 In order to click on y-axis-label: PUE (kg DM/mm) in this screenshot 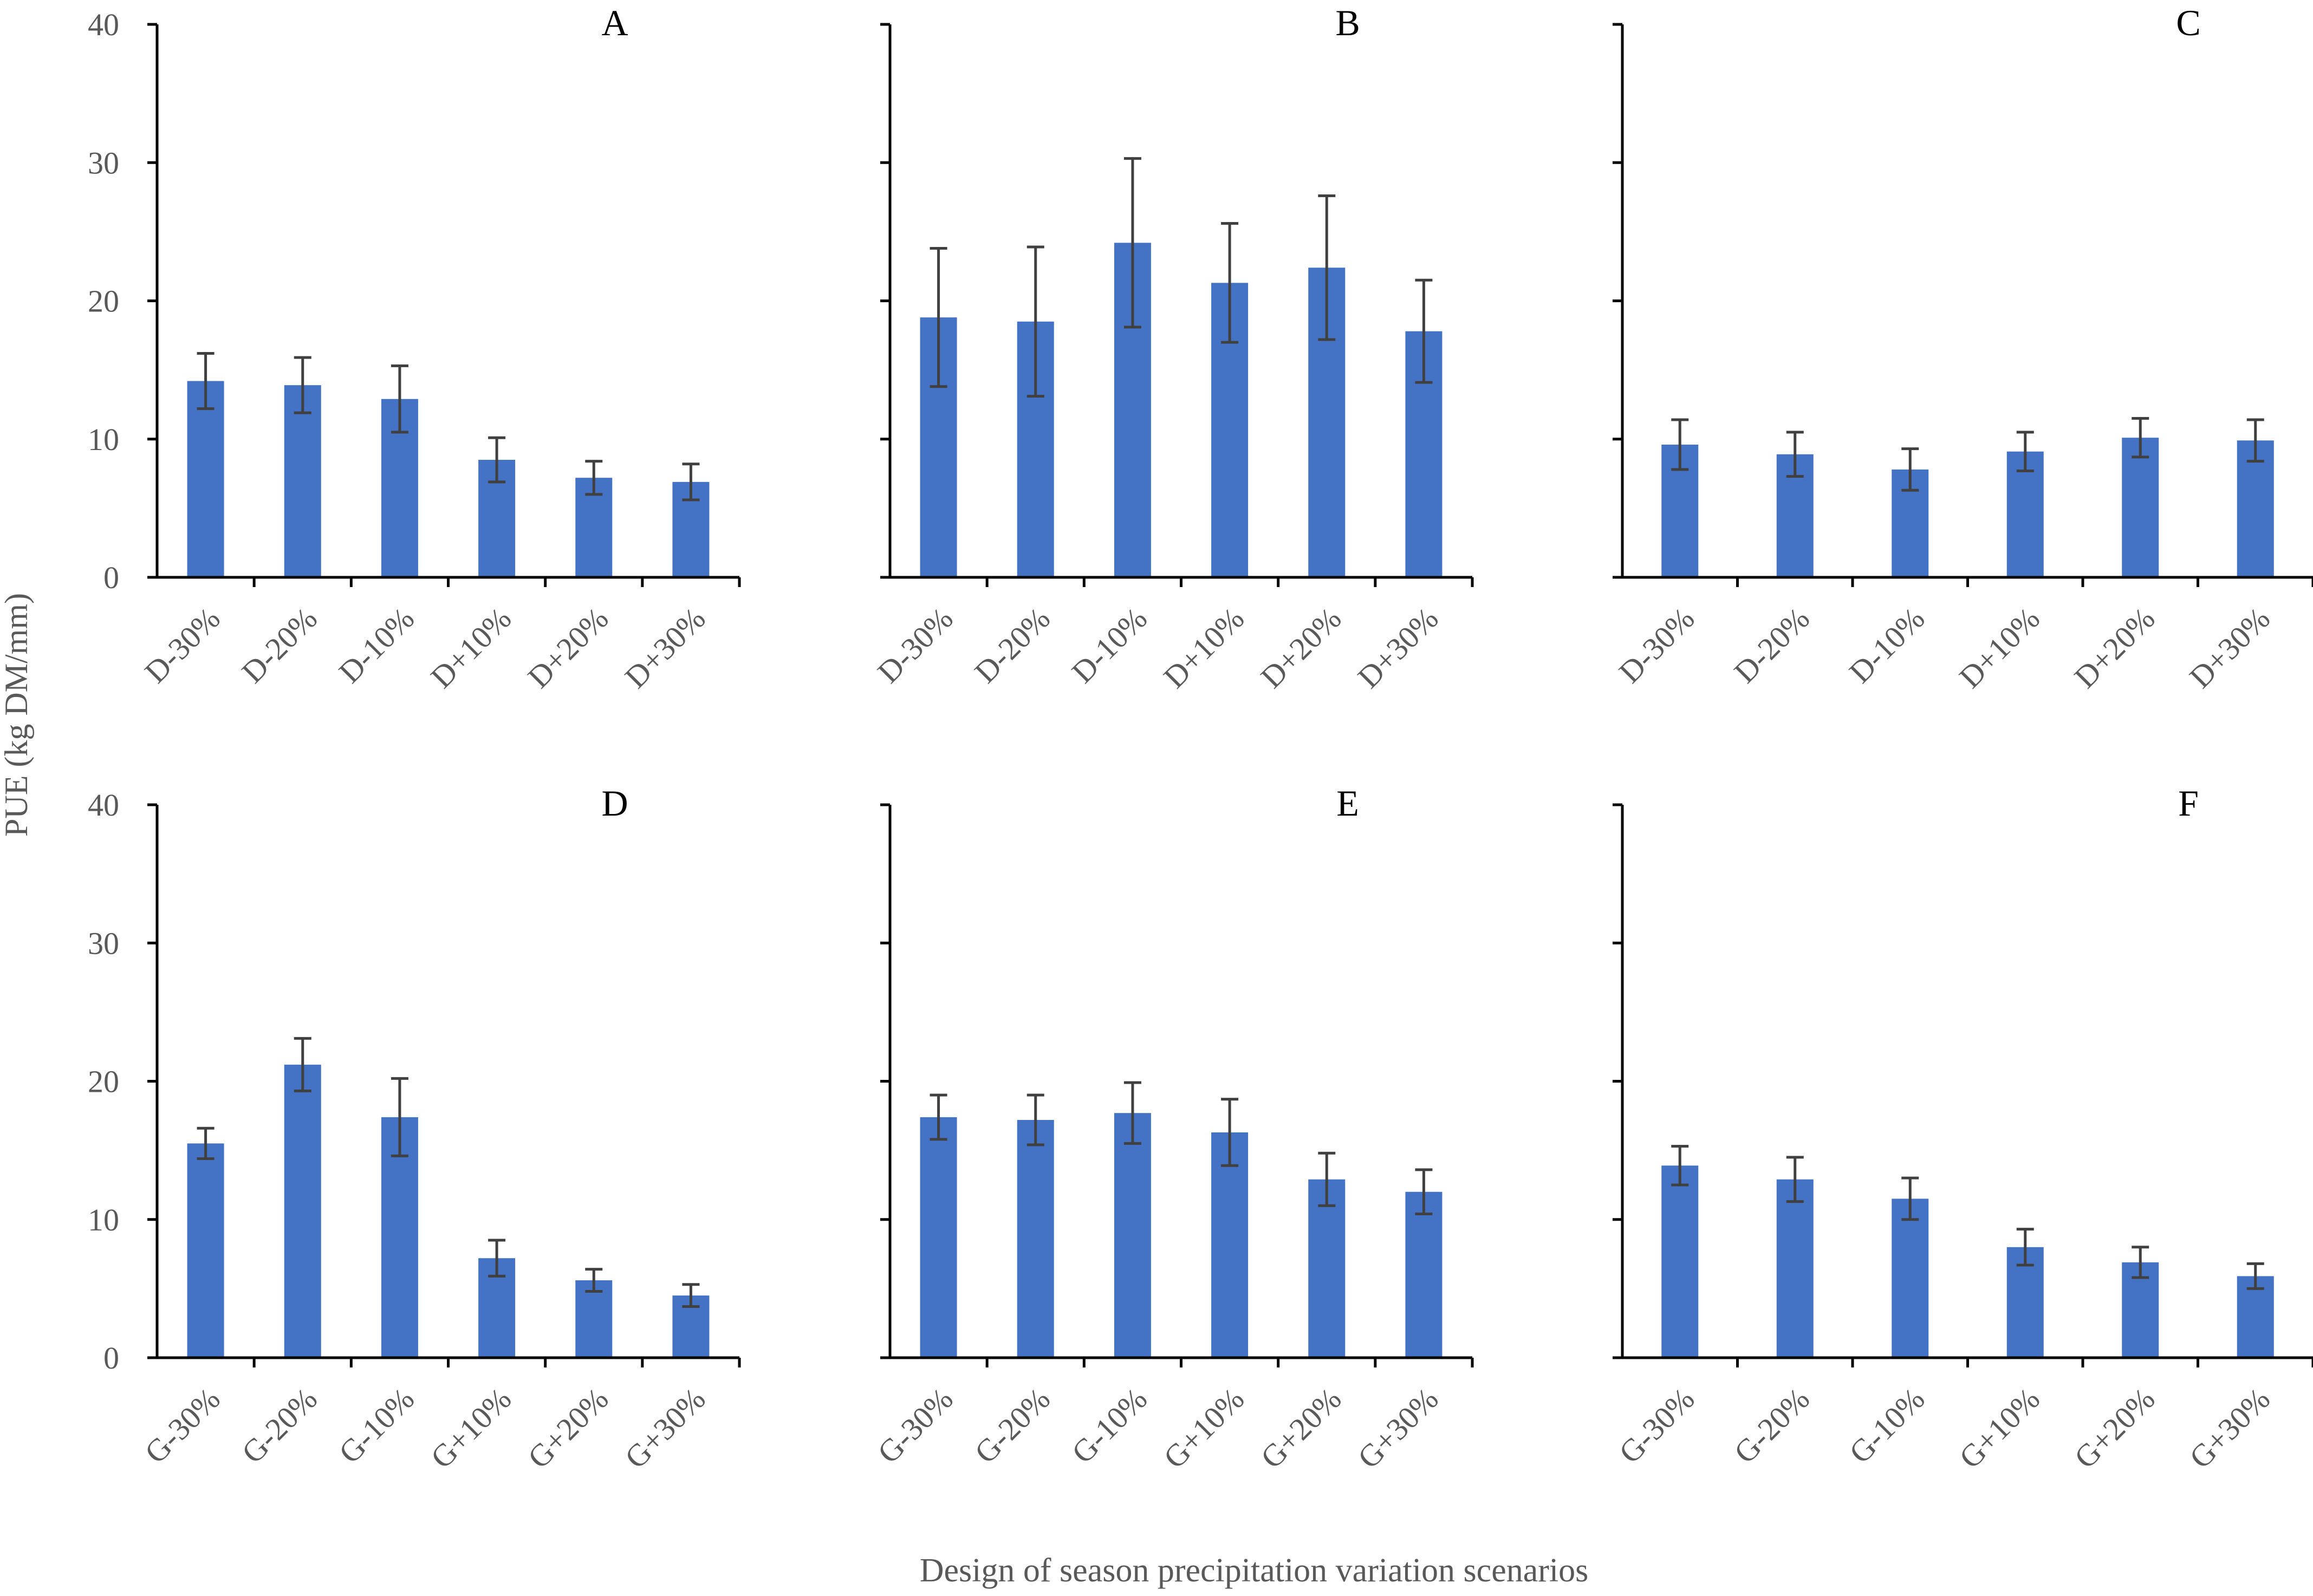, I will do `click(17, 715)`.